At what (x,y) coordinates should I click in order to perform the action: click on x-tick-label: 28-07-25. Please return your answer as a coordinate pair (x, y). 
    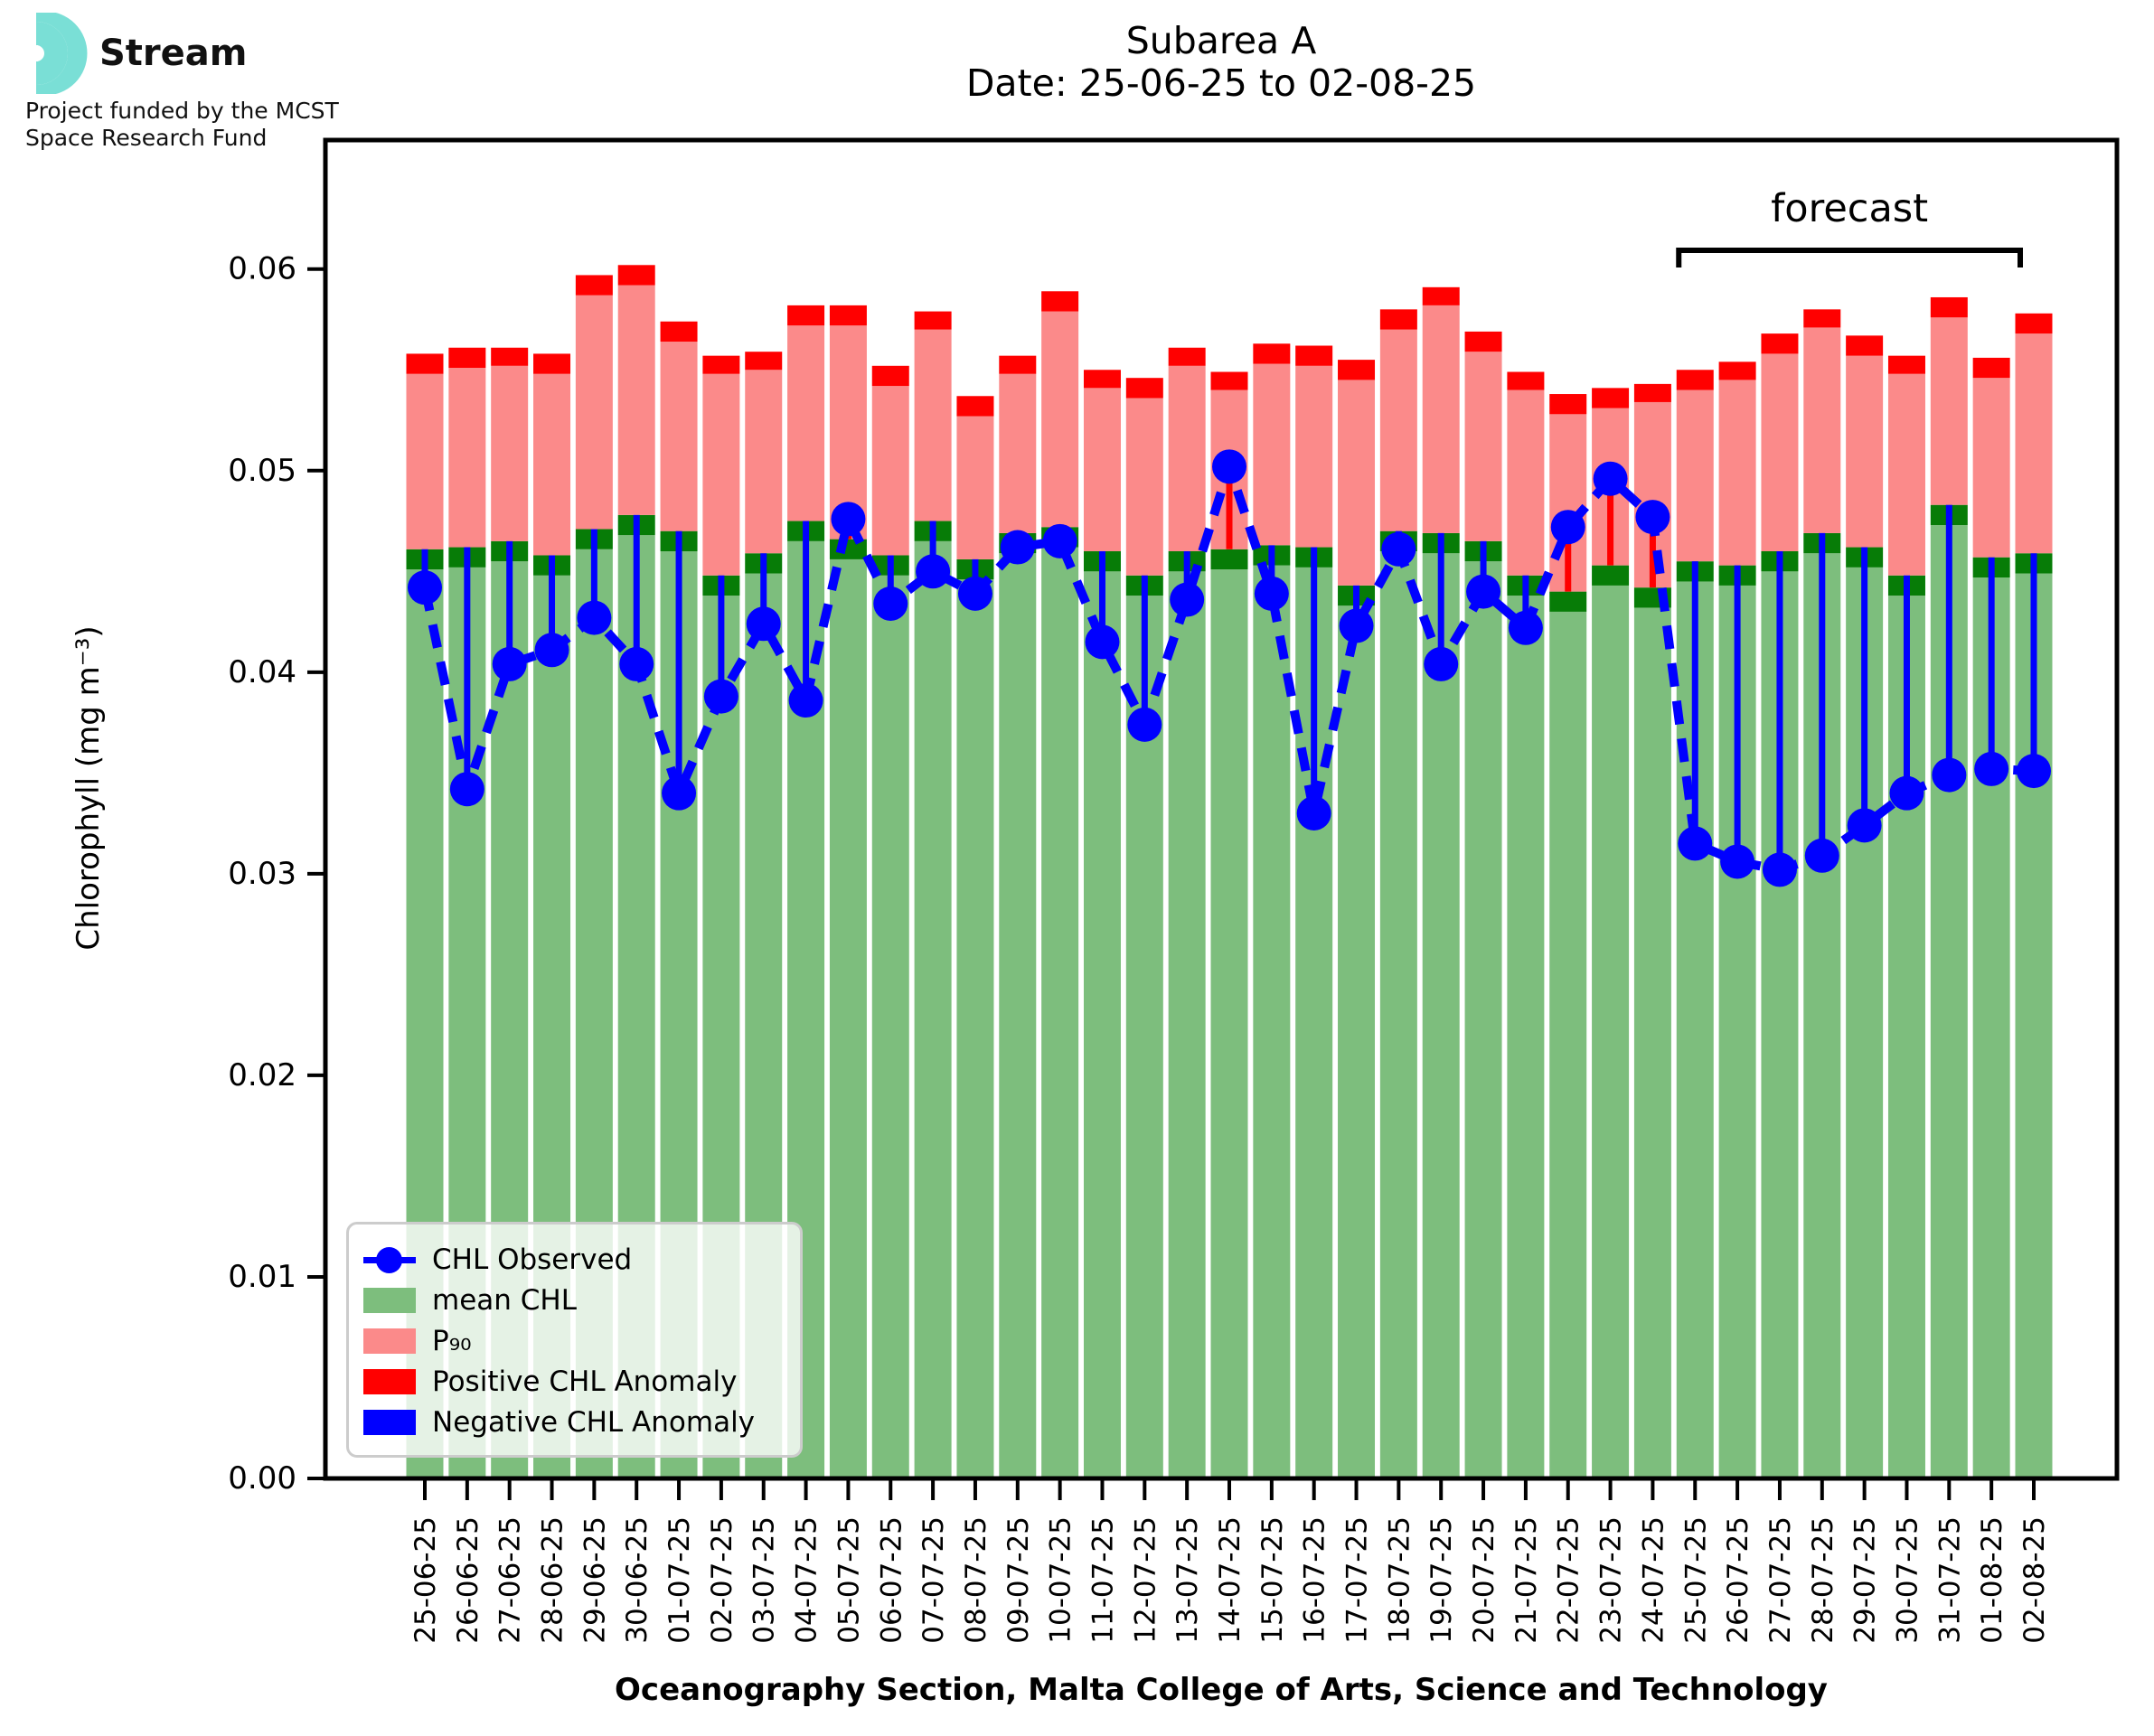
    Looking at the image, I should click on (1823, 1580).